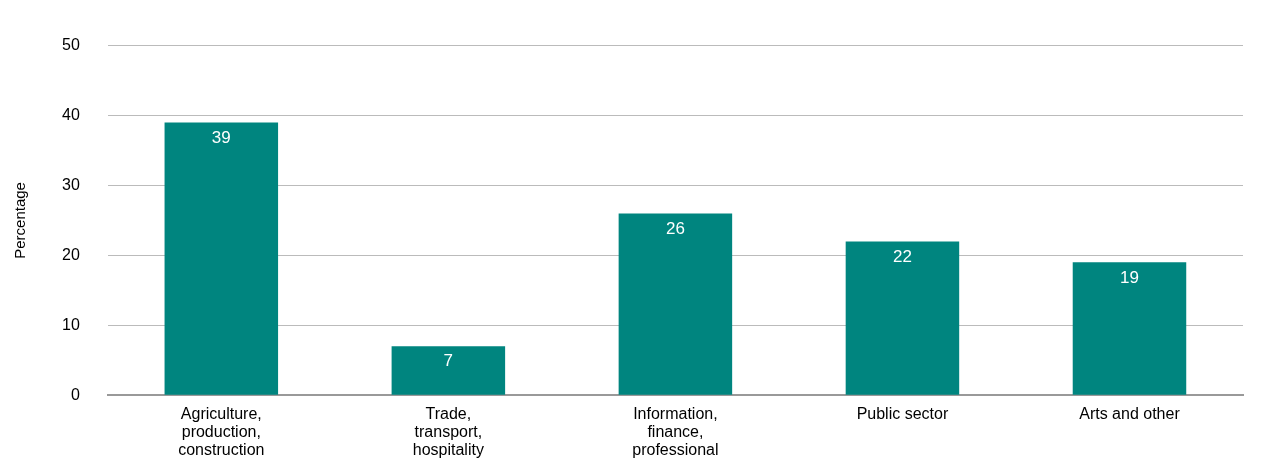  What do you see at coordinates (75, 394) in the screenshot?
I see `y-tick-label: 0` at bounding box center [75, 394].